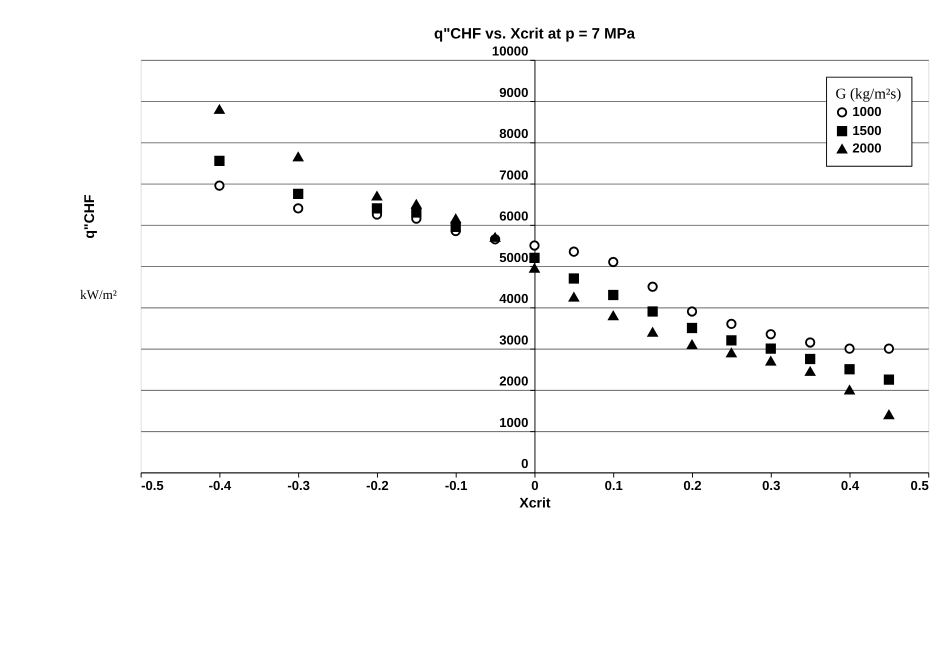 The image size is (948, 657). Describe the element at coordinates (220, 485) in the screenshot. I see `x-tick-label: -0.4` at that location.